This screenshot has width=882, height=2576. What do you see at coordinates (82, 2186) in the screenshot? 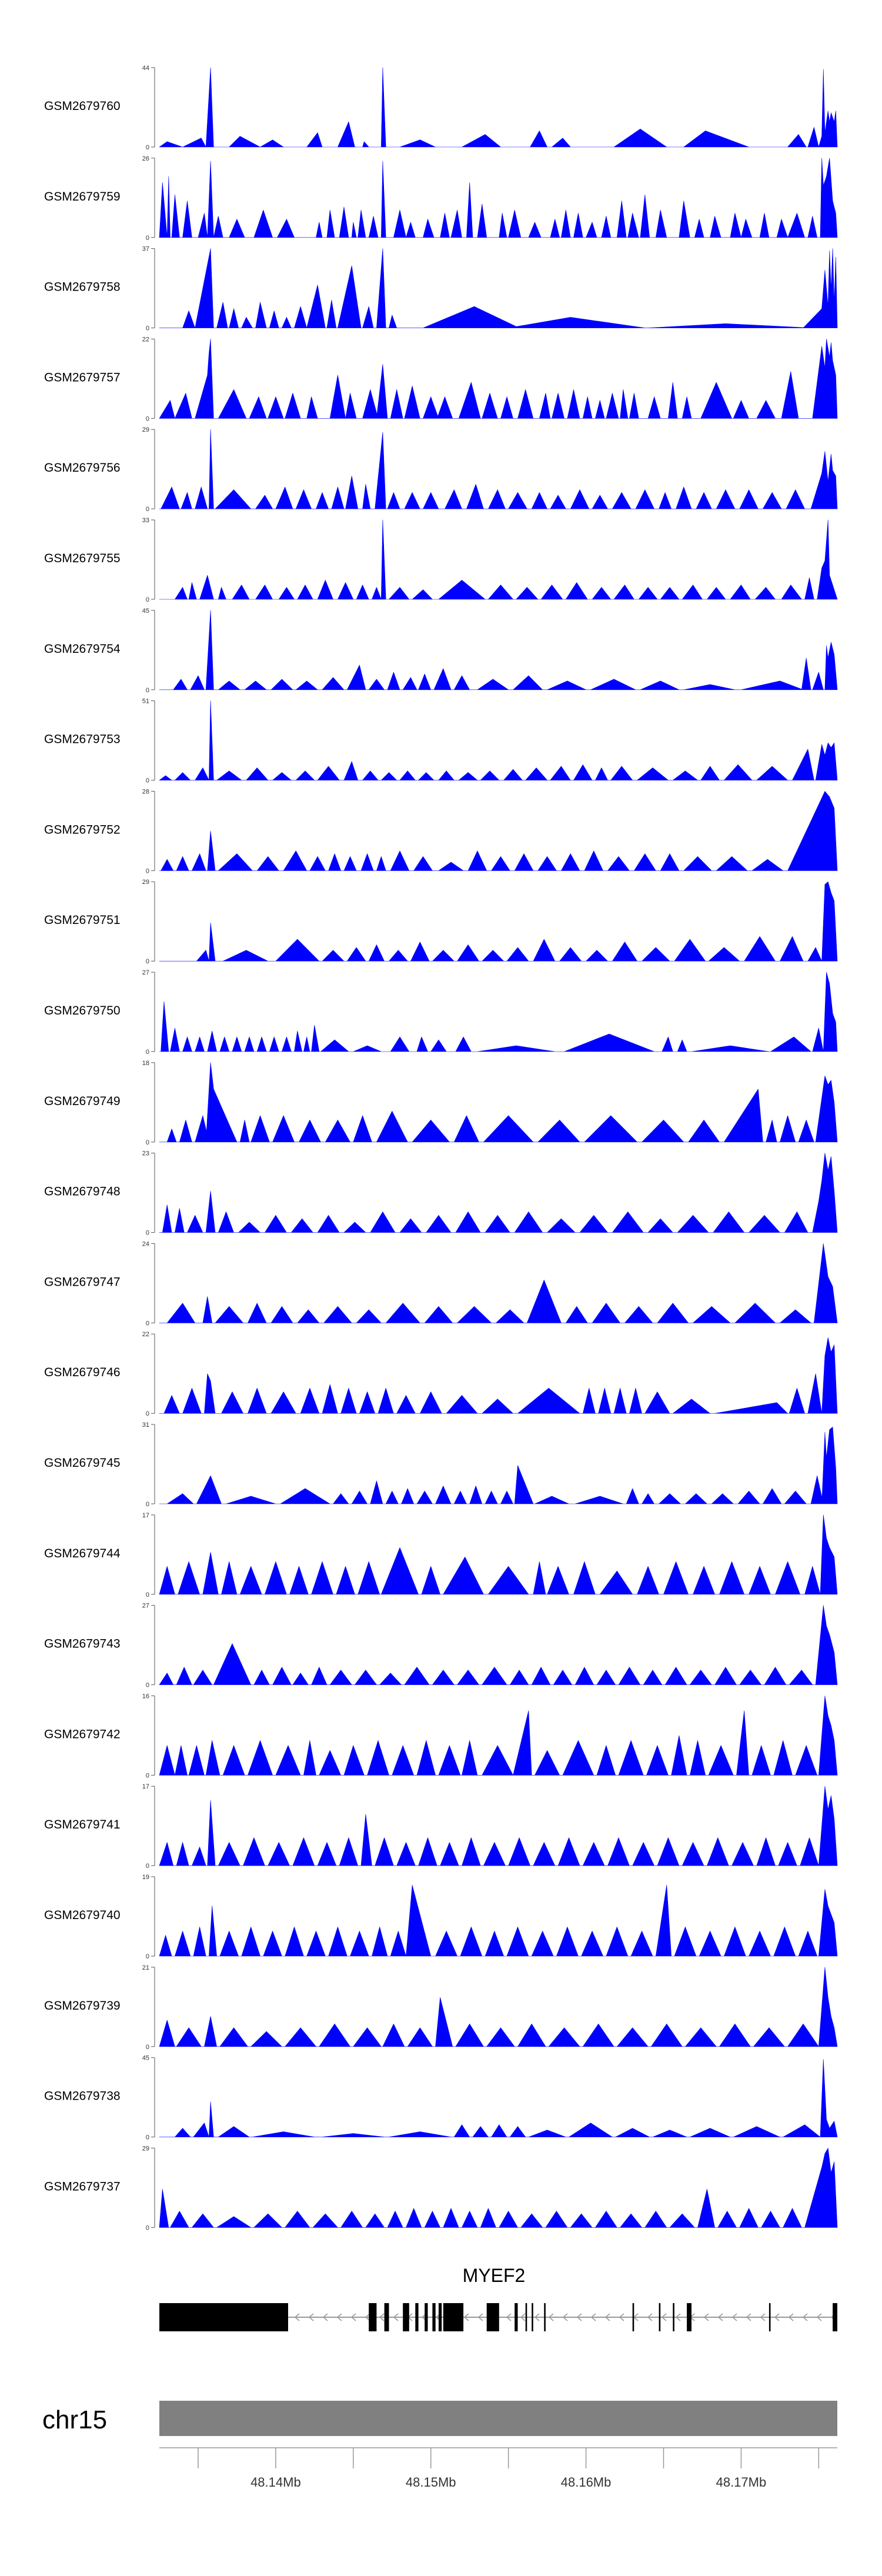
I see `sample-label: GSM2679737` at bounding box center [82, 2186].